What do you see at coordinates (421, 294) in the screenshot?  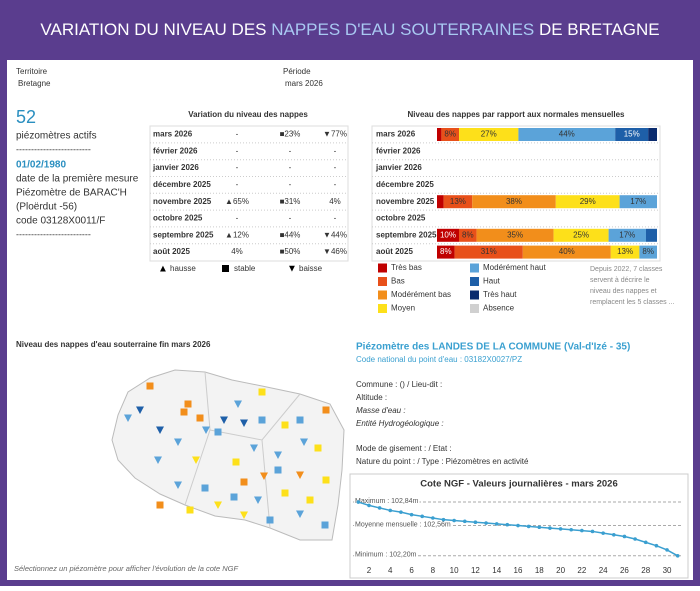 I see `legend-label: Modérément bas` at bounding box center [421, 294].